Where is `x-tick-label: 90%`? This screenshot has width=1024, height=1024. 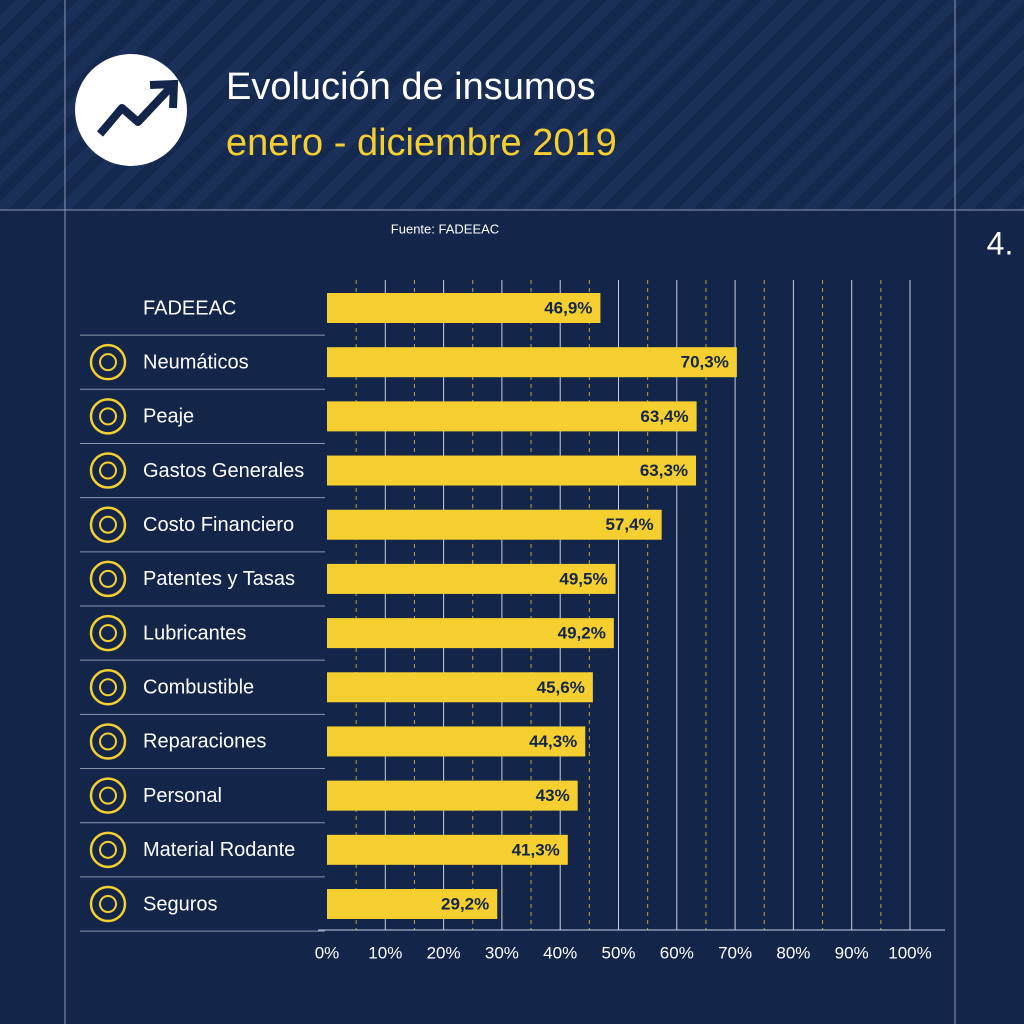 x-tick-label: 90% is located at coordinates (852, 952).